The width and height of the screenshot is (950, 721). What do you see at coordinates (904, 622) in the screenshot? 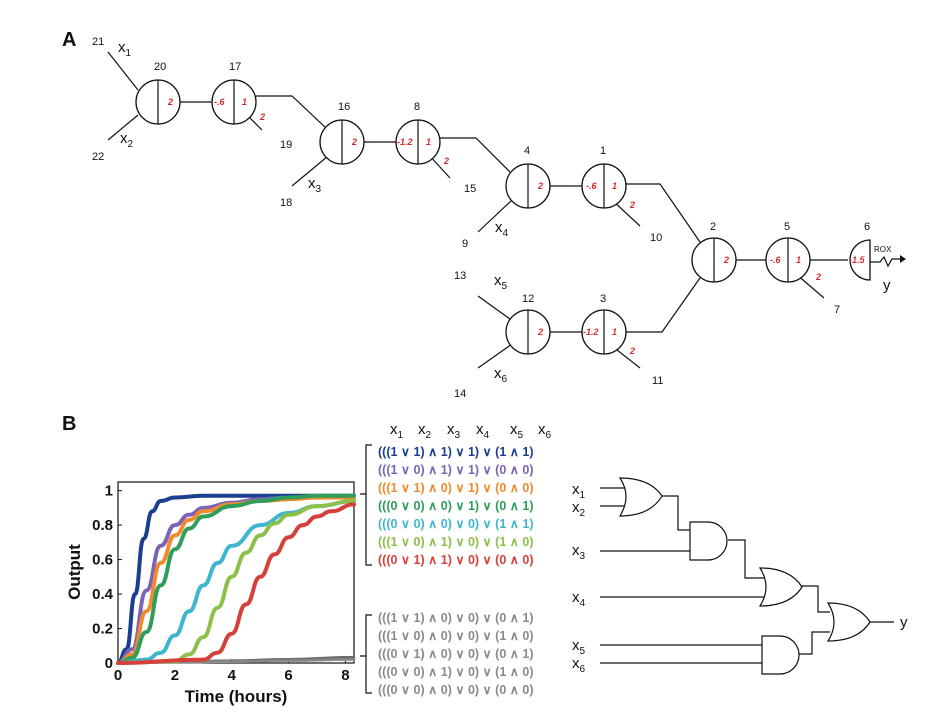
I see `circuit-output-label: y` at bounding box center [904, 622].